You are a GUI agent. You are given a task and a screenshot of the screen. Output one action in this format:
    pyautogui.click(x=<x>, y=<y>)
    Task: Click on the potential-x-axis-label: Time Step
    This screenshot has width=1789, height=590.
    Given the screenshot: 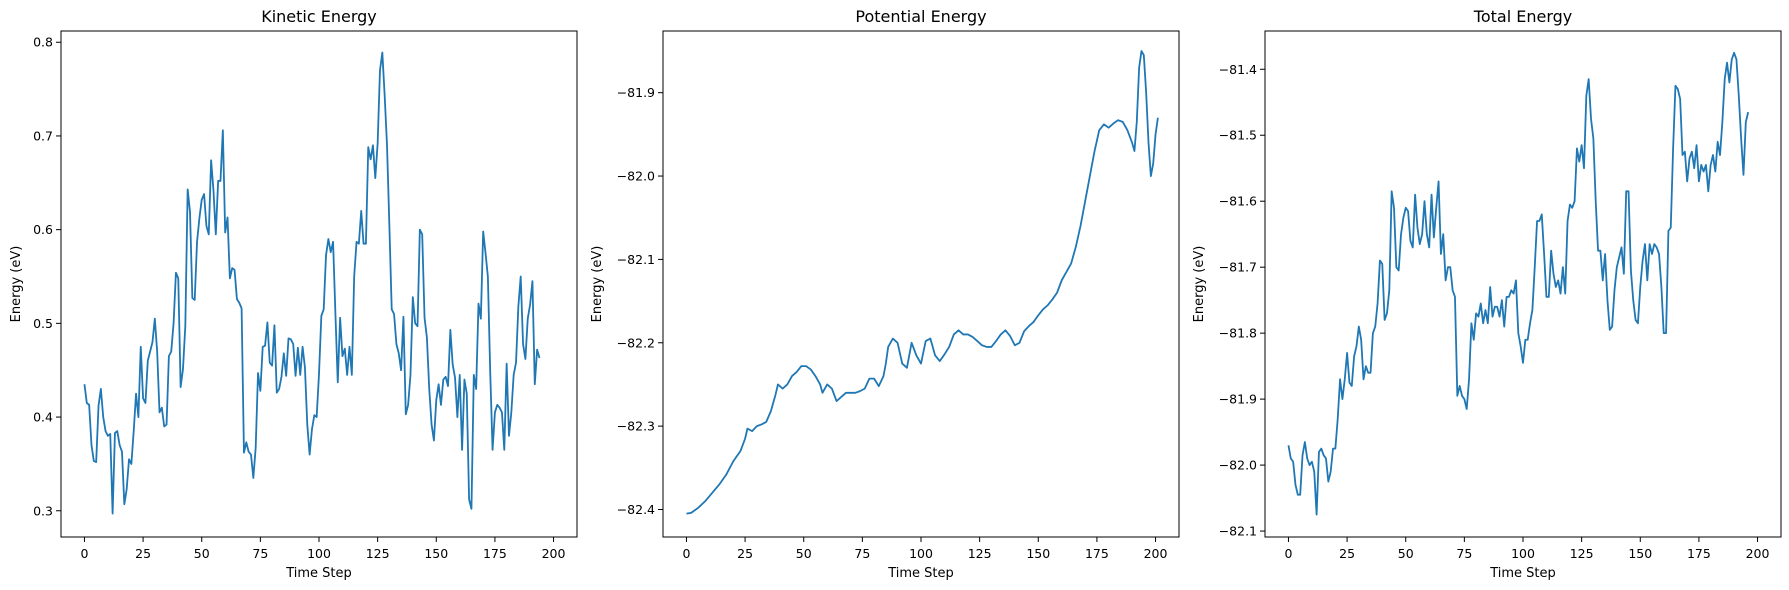 What is the action you would take?
    pyautogui.click(x=920, y=573)
    